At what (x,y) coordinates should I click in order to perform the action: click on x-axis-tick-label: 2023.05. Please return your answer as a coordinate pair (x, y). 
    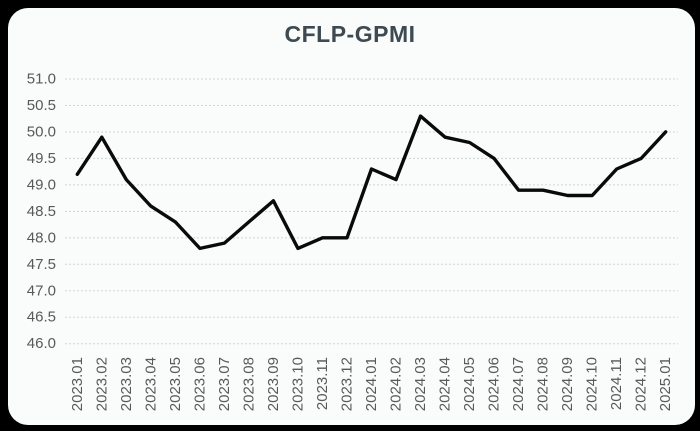
    Looking at the image, I should click on (175, 384).